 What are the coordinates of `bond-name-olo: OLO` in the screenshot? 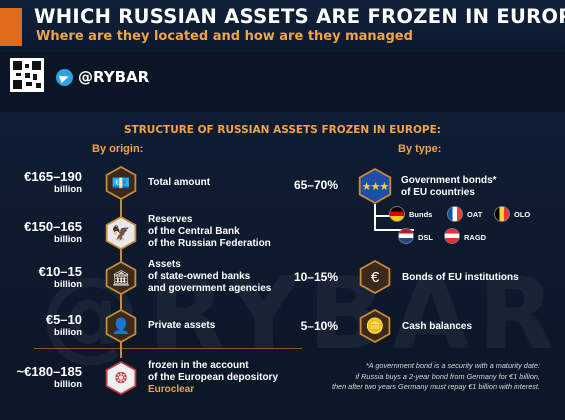 It's located at (522, 214).